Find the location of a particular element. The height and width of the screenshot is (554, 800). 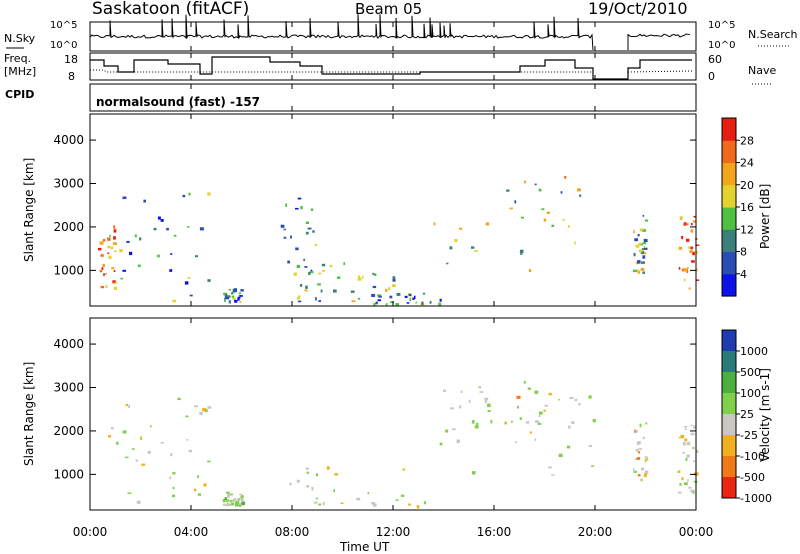

nsky-tick-bottom: 10^0 is located at coordinates (63, 45).